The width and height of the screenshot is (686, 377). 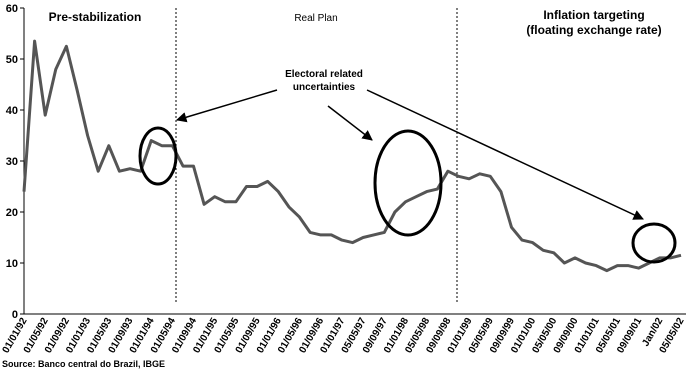 I want to click on period-label: Inflation targeting, so click(x=593, y=15).